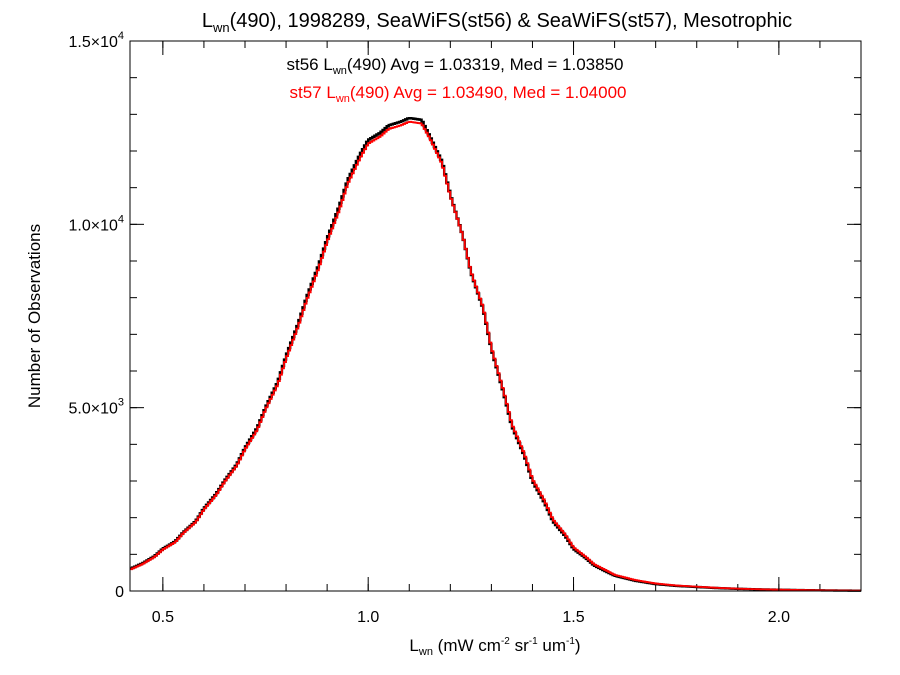  What do you see at coordinates (368, 617) in the screenshot?
I see `x-tick-label: 1.0` at bounding box center [368, 617].